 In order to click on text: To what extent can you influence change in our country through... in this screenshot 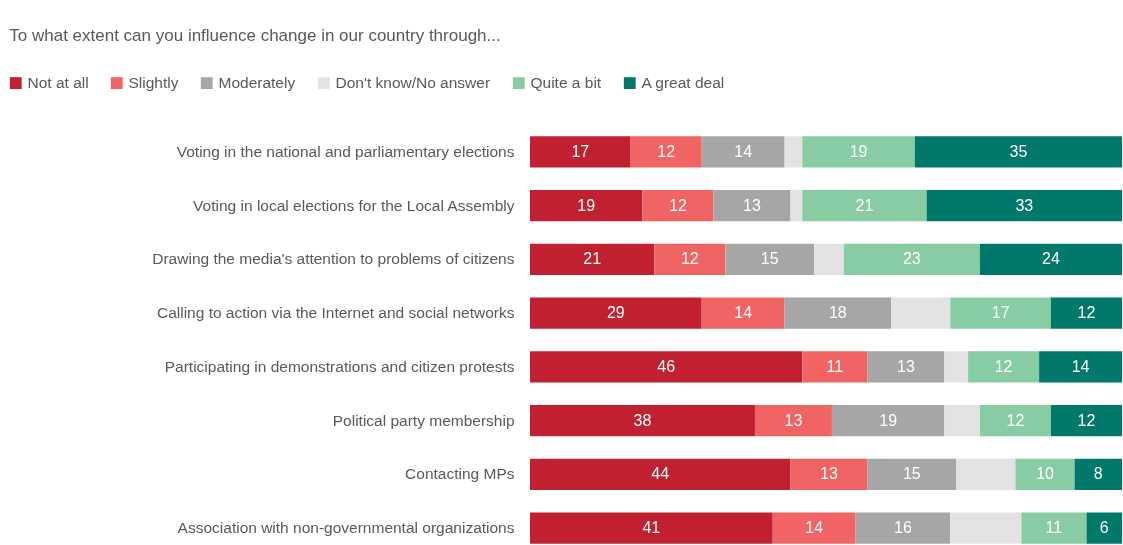, I will do `click(255, 35)`.